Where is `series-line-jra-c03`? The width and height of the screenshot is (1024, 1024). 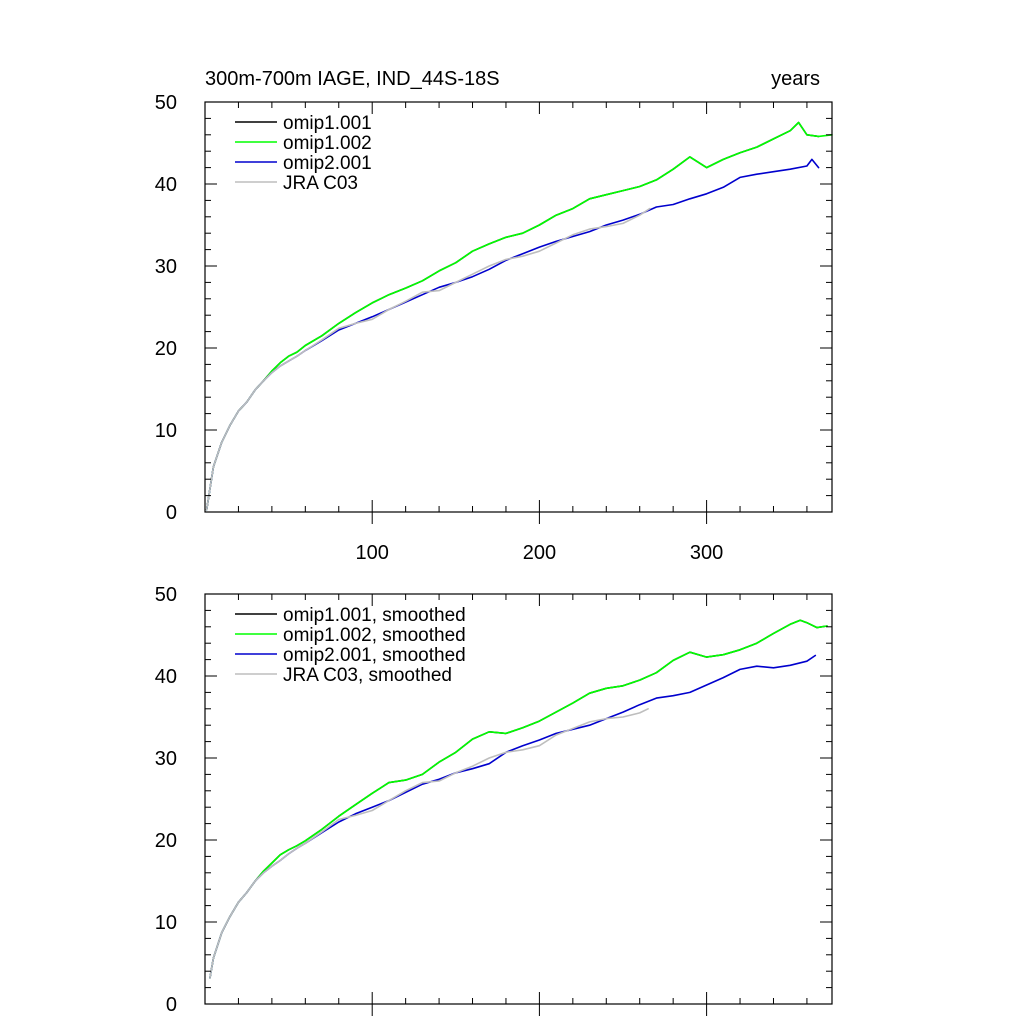 series-line-jra-c03 is located at coordinates (428, 359).